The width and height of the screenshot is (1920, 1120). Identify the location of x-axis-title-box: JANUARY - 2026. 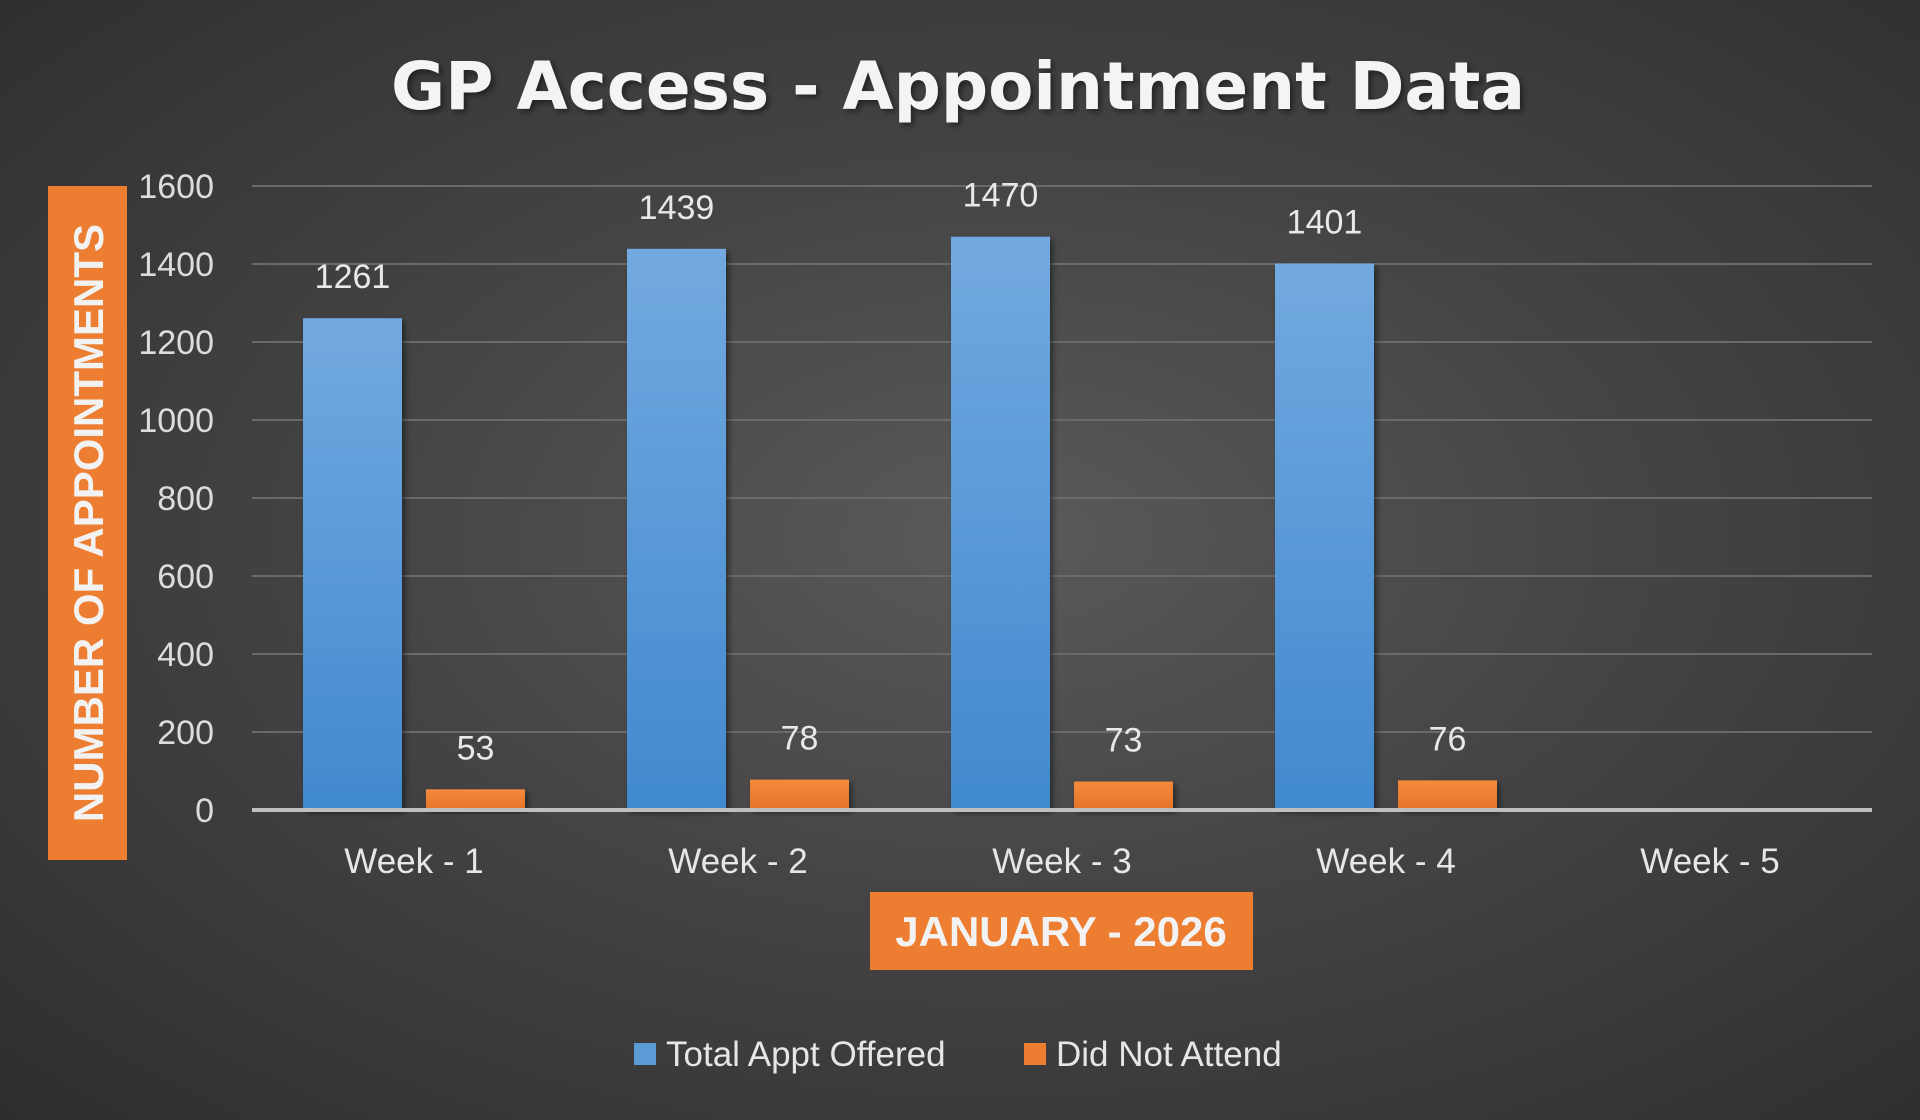
(1061, 931).